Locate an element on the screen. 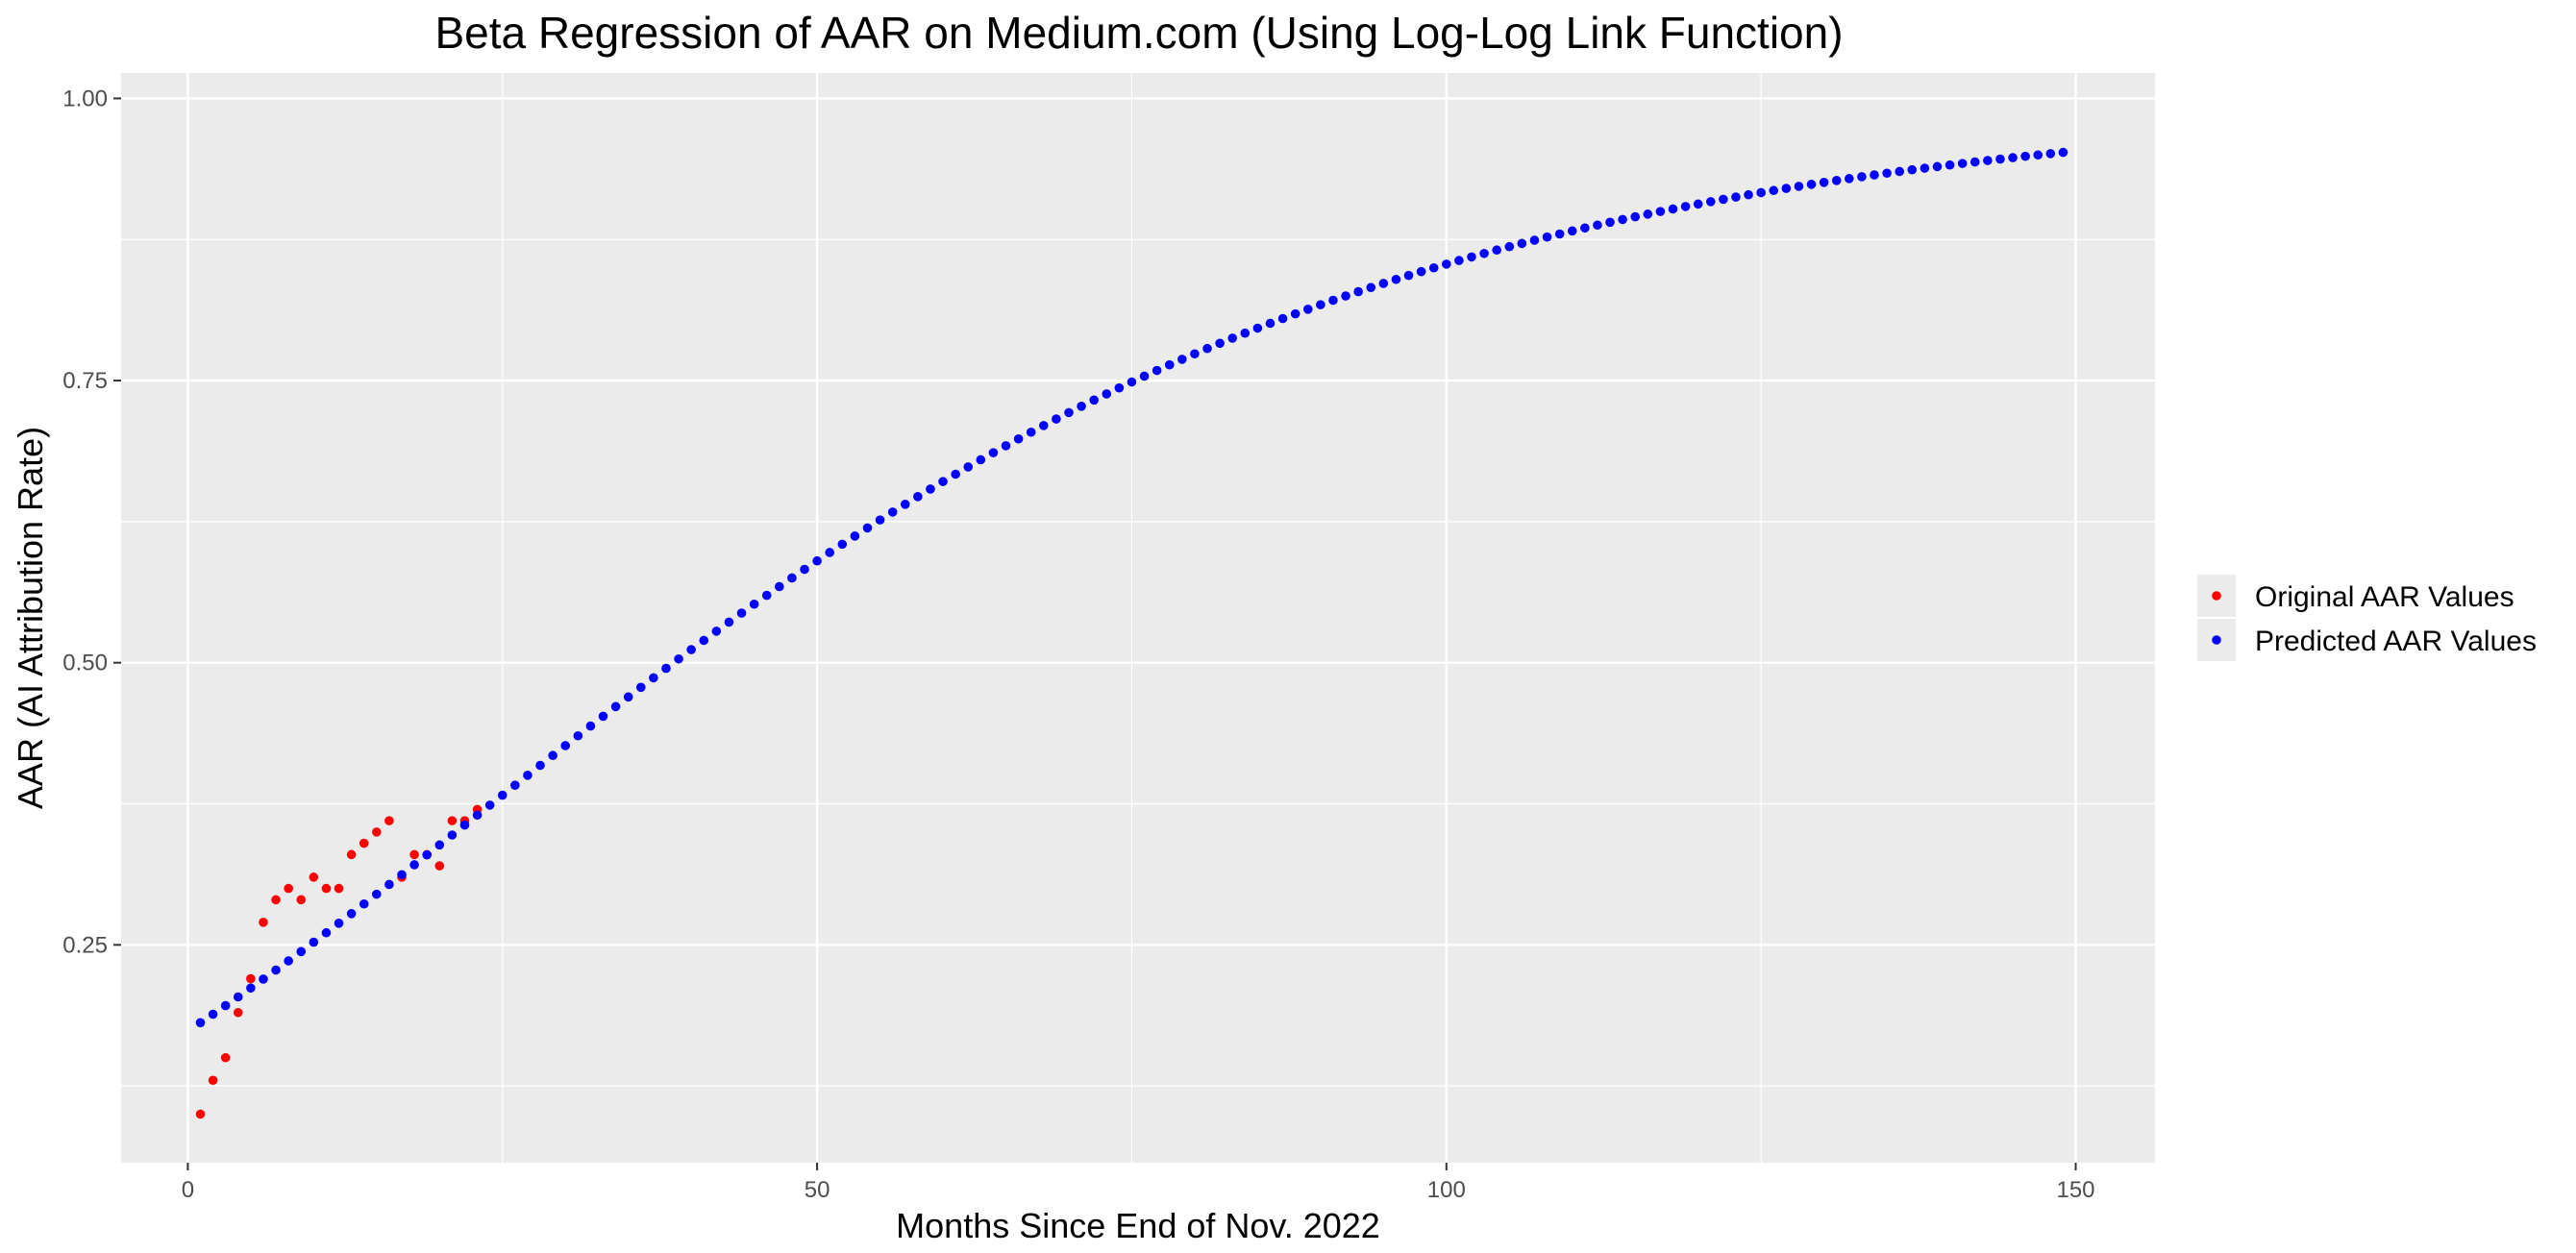 This screenshot has width=2576, height=1253. legend-label-original: Original AAR Values is located at coordinates (2384, 597).